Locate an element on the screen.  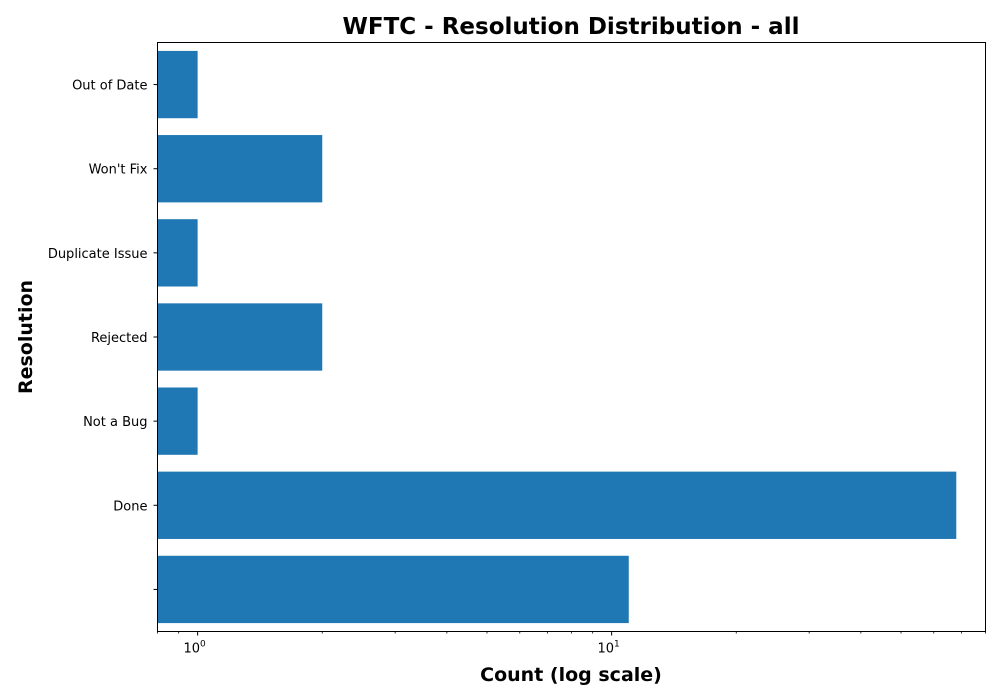
x-axis-label: Count (log scale) is located at coordinates (571, 675).